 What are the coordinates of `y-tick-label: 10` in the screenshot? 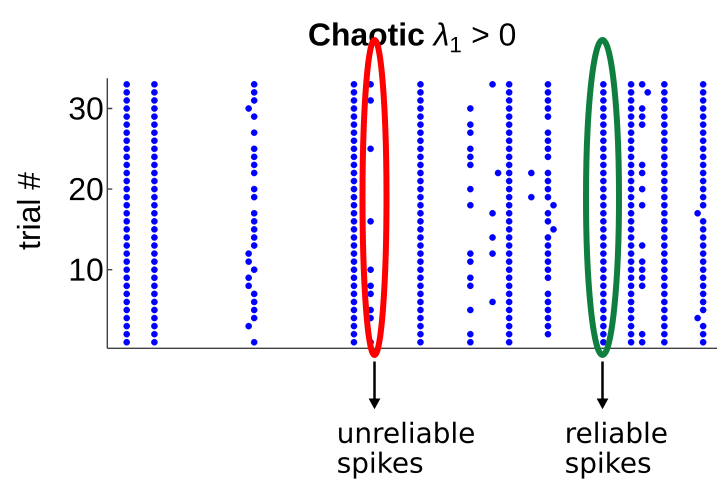 It's located at (86, 269).